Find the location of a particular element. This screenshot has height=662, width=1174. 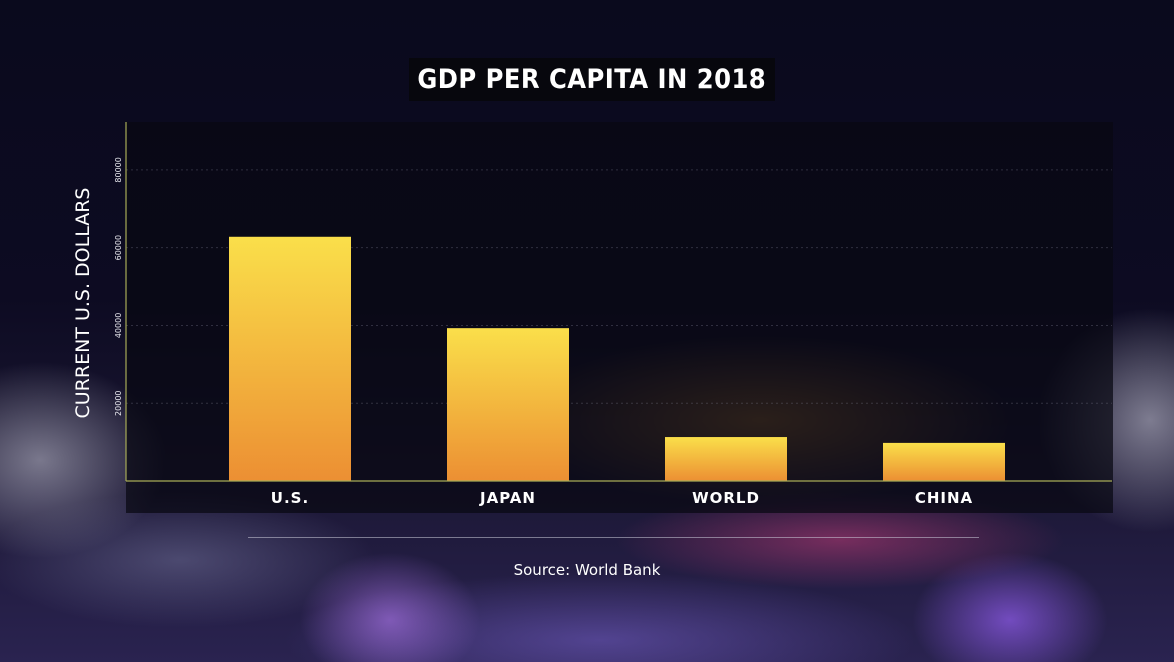

source-divider is located at coordinates (613, 537).